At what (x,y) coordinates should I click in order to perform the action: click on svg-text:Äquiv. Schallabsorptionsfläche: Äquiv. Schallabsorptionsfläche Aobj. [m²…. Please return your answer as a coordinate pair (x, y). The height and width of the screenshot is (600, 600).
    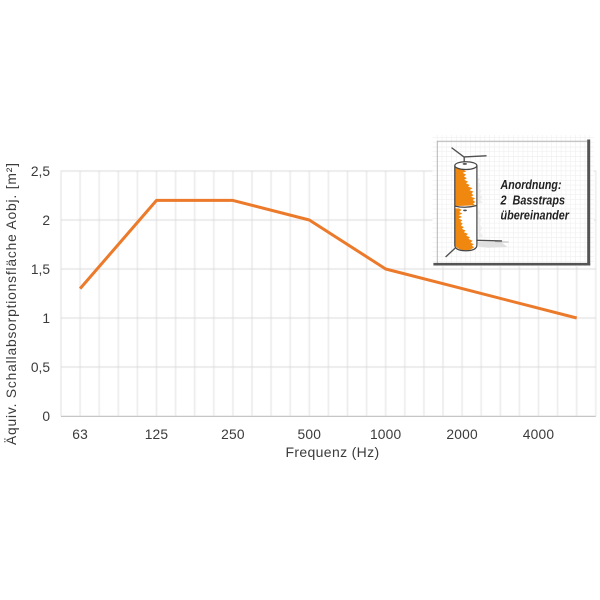
    Looking at the image, I should click on (11, 304).